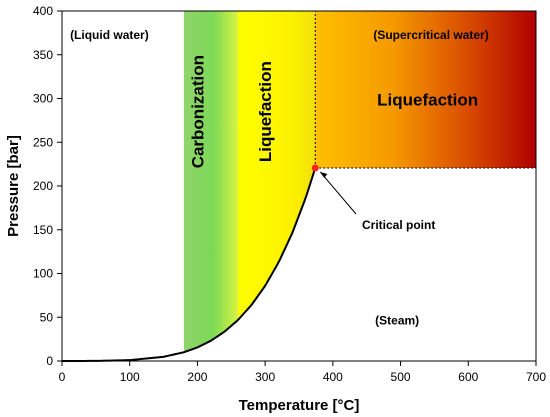  What do you see at coordinates (13, 186) in the screenshot?
I see `y-axis-title: Pressure [bar]` at bounding box center [13, 186].